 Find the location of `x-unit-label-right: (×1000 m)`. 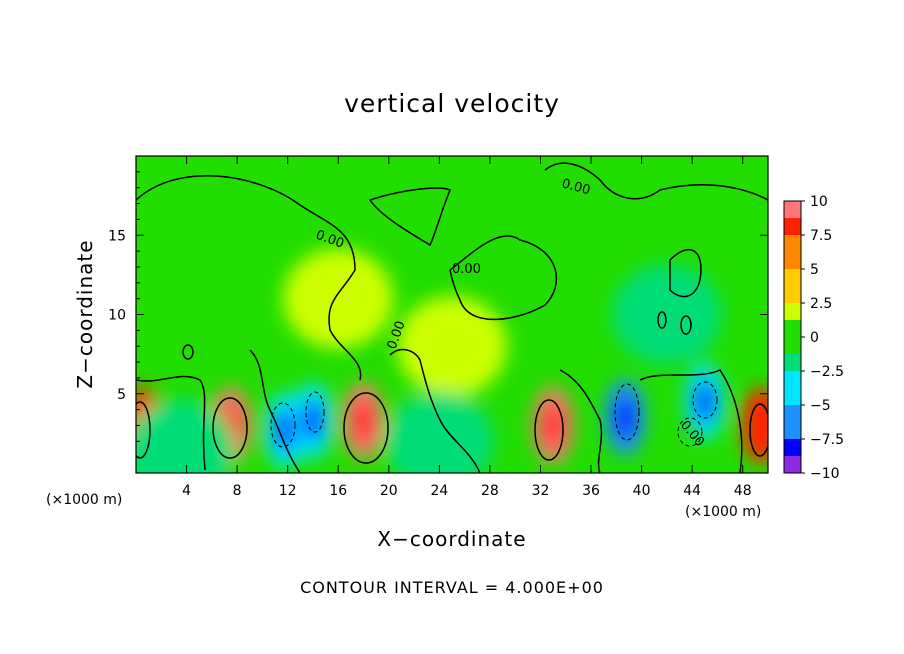

x-unit-label-right: (×1000 m) is located at coordinates (723, 512).